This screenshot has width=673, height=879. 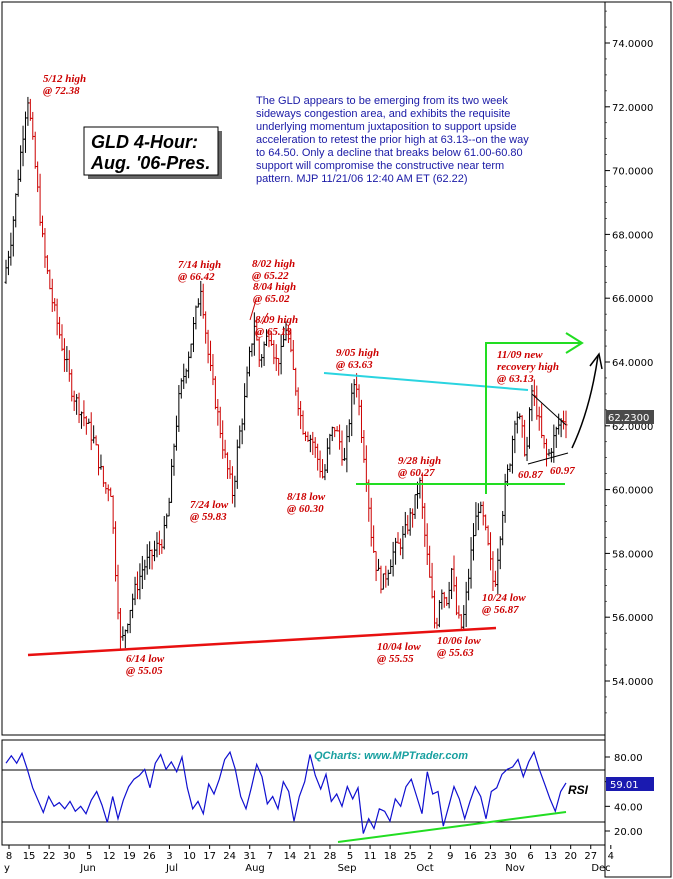 I want to click on price-y-tick-label: 70.0000, so click(x=632, y=172).